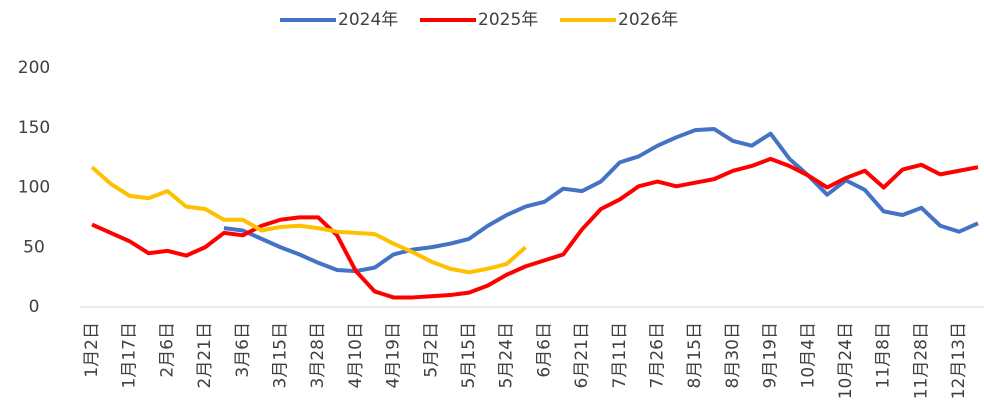 This screenshot has height=420, width=984. What do you see at coordinates (431, 350) in the screenshot?
I see `x-tick-label: 5月2日` at bounding box center [431, 350].